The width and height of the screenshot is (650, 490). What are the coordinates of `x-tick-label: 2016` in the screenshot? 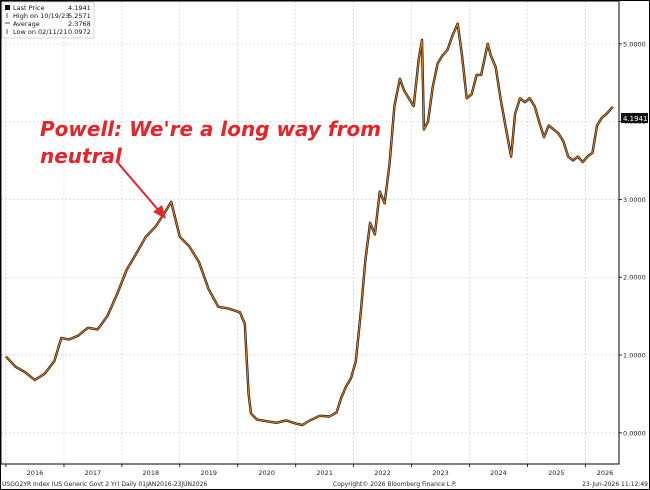 It's located at (35, 473).